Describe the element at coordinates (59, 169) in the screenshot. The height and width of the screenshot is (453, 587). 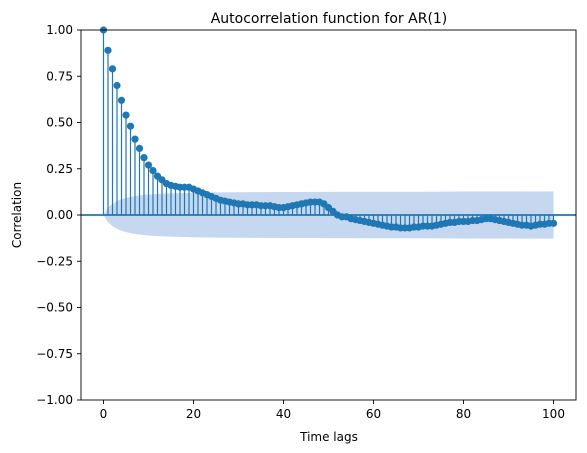
I see `y-tick-label: 0.25` at that location.